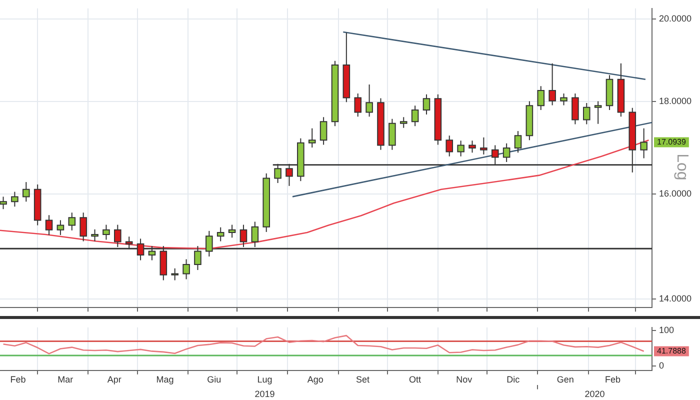 This screenshot has height=400, width=700. What do you see at coordinates (464, 379) in the screenshot?
I see `x-tick-label: Nov` at bounding box center [464, 379].